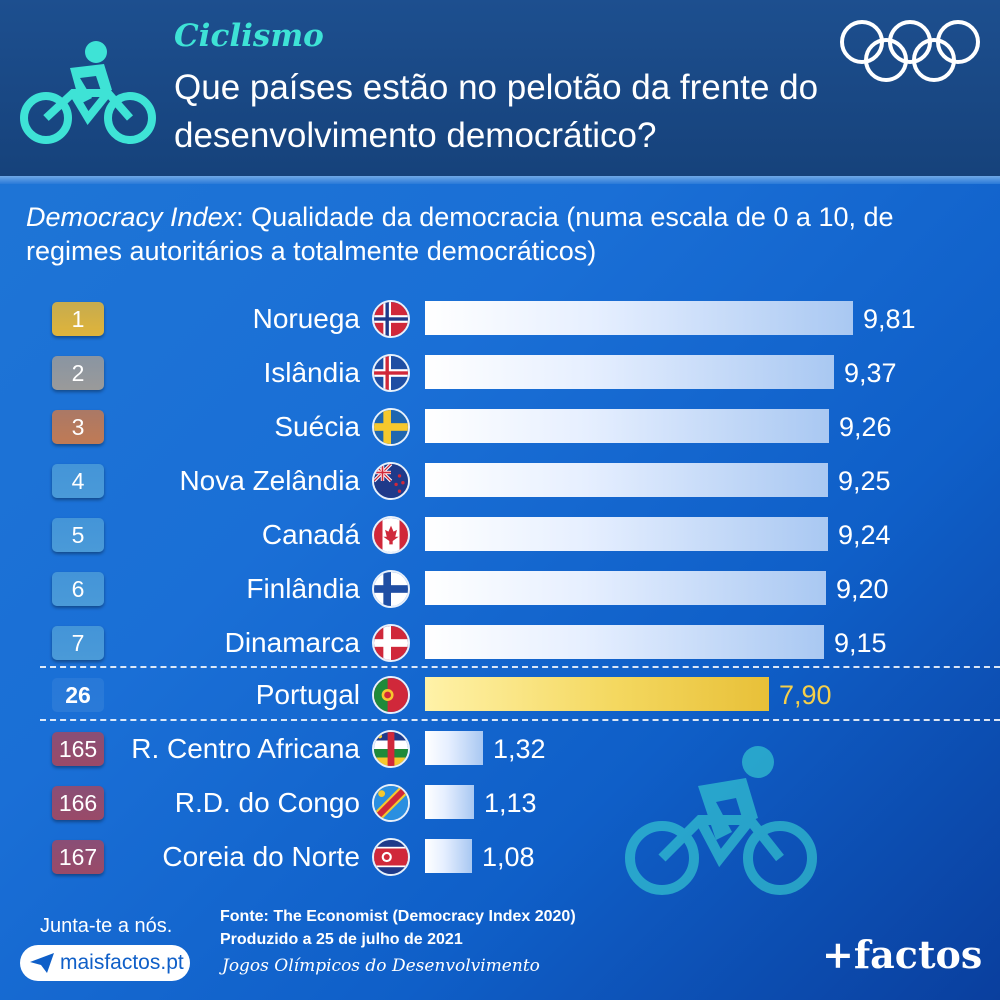  Describe the element at coordinates (889, 319) in the screenshot. I see `data-label: 9,81` at that location.